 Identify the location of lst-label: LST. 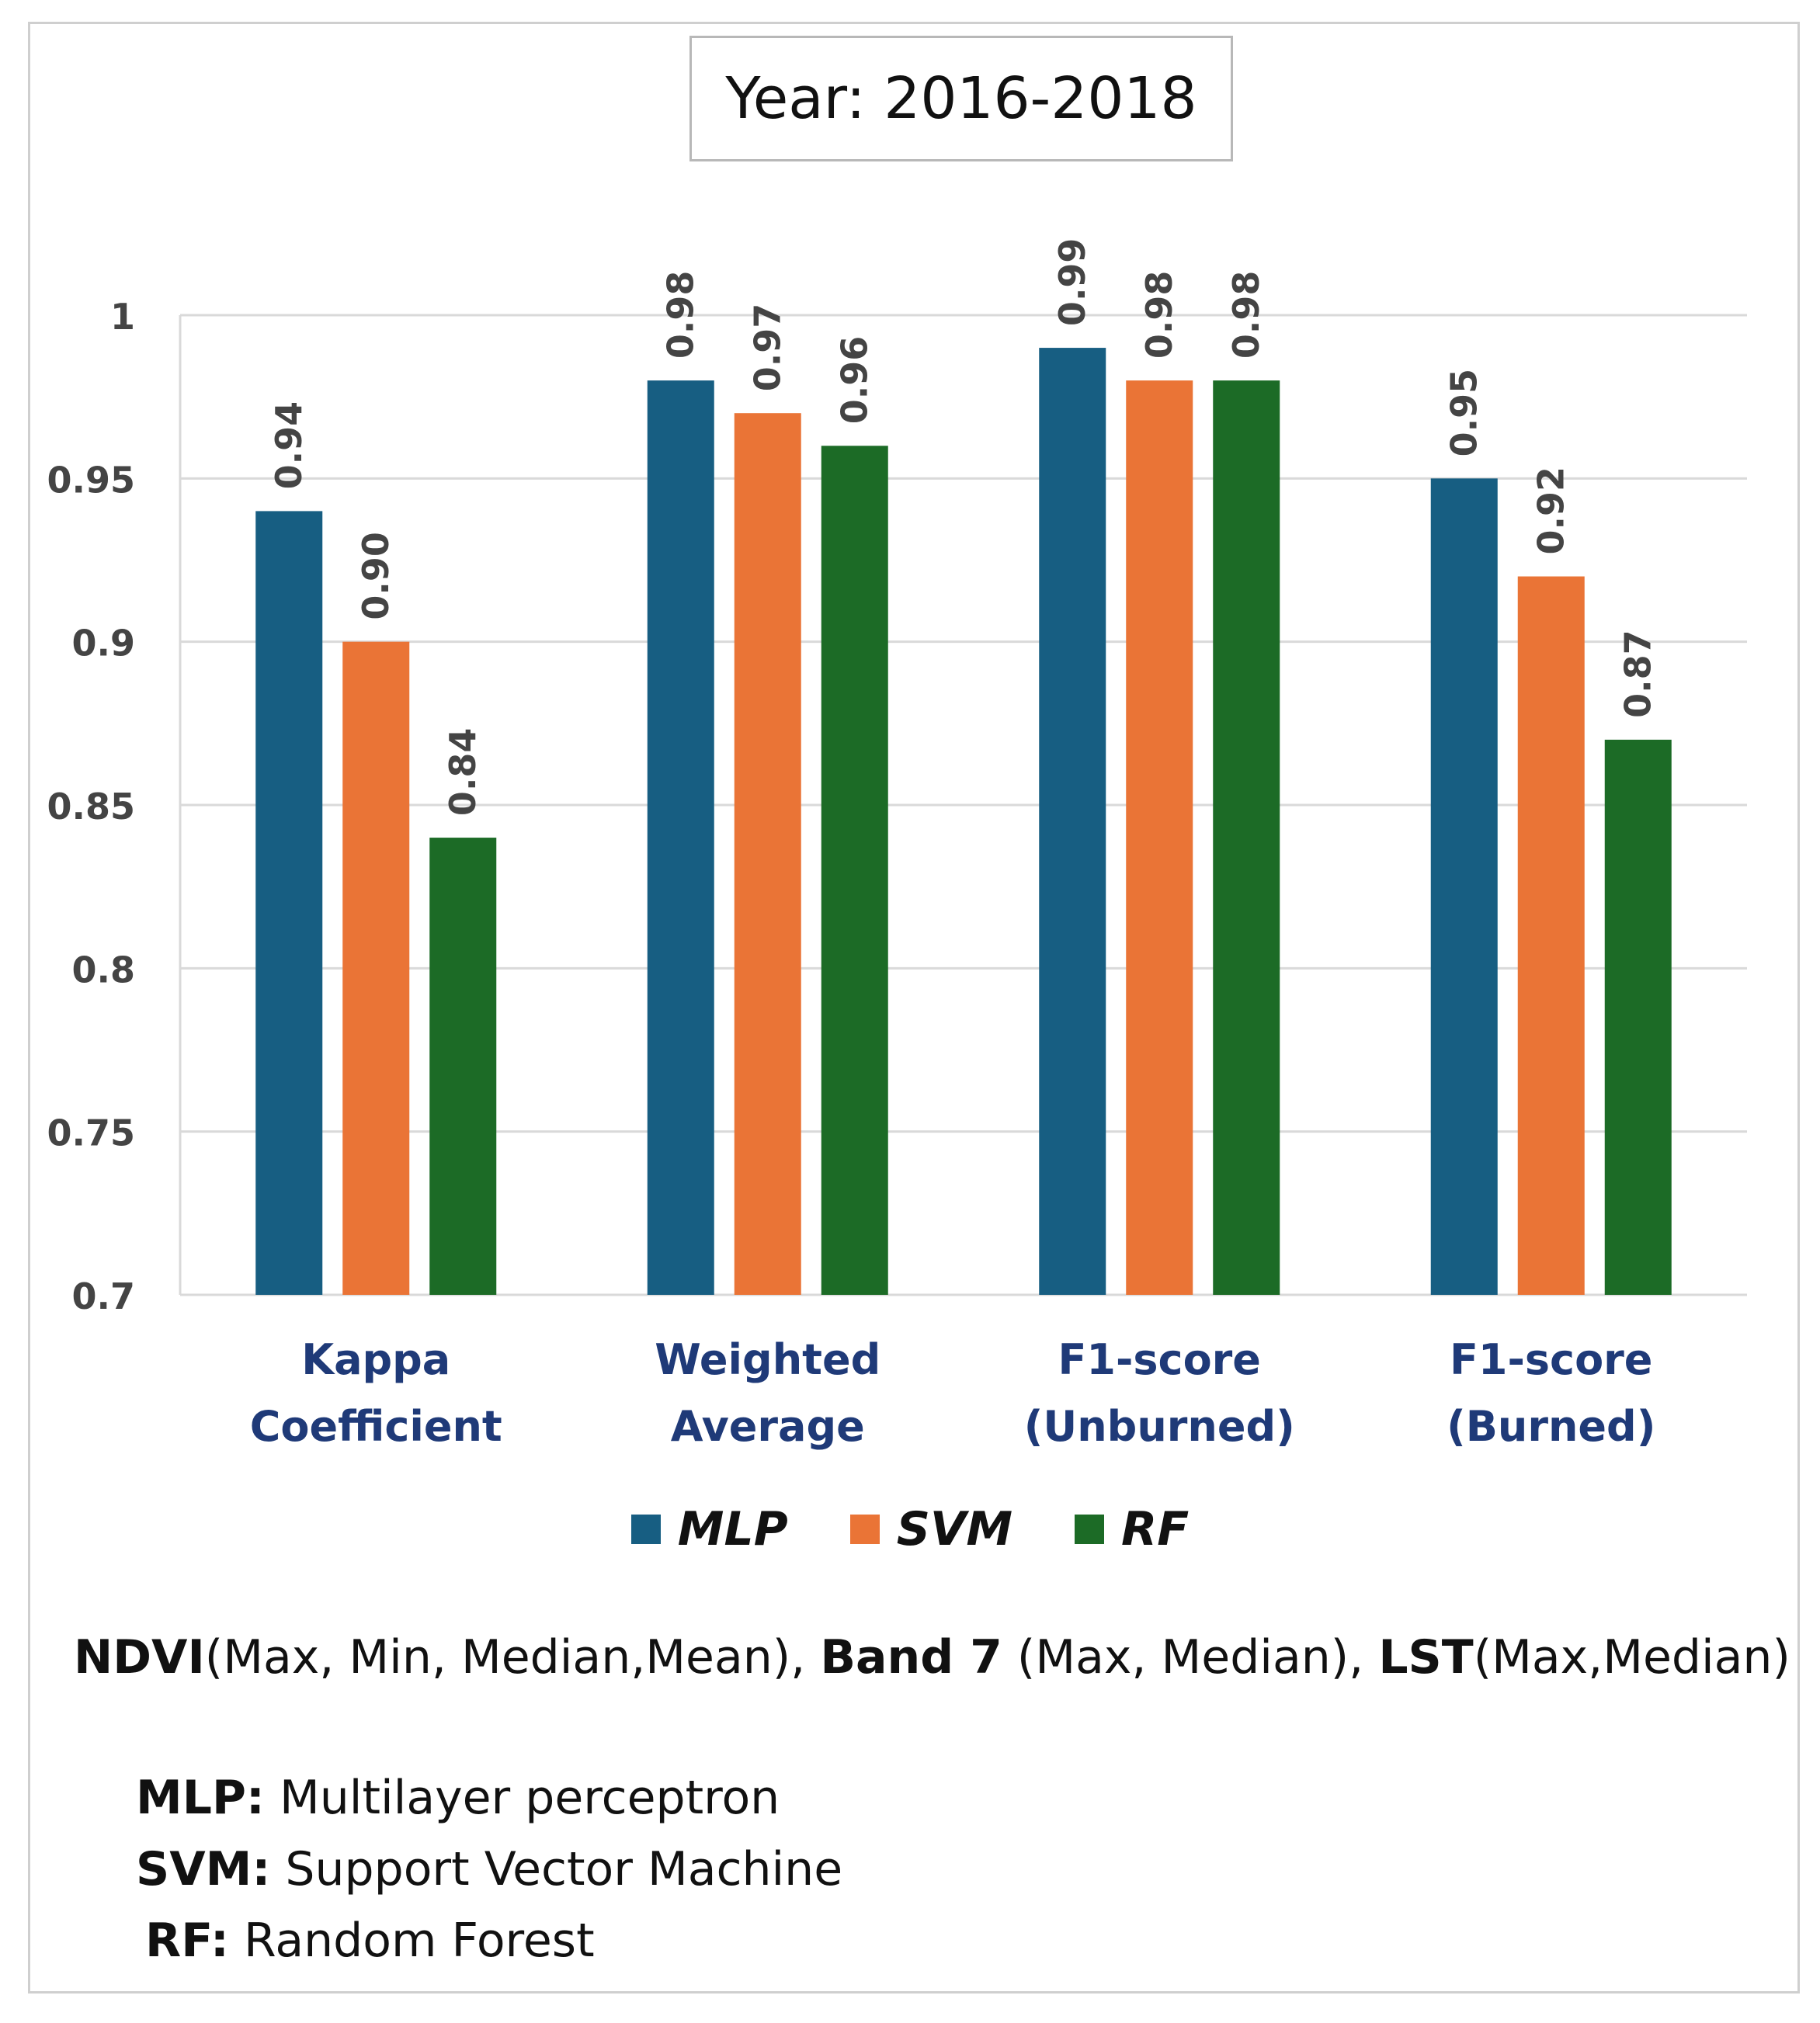
(1426, 1657).